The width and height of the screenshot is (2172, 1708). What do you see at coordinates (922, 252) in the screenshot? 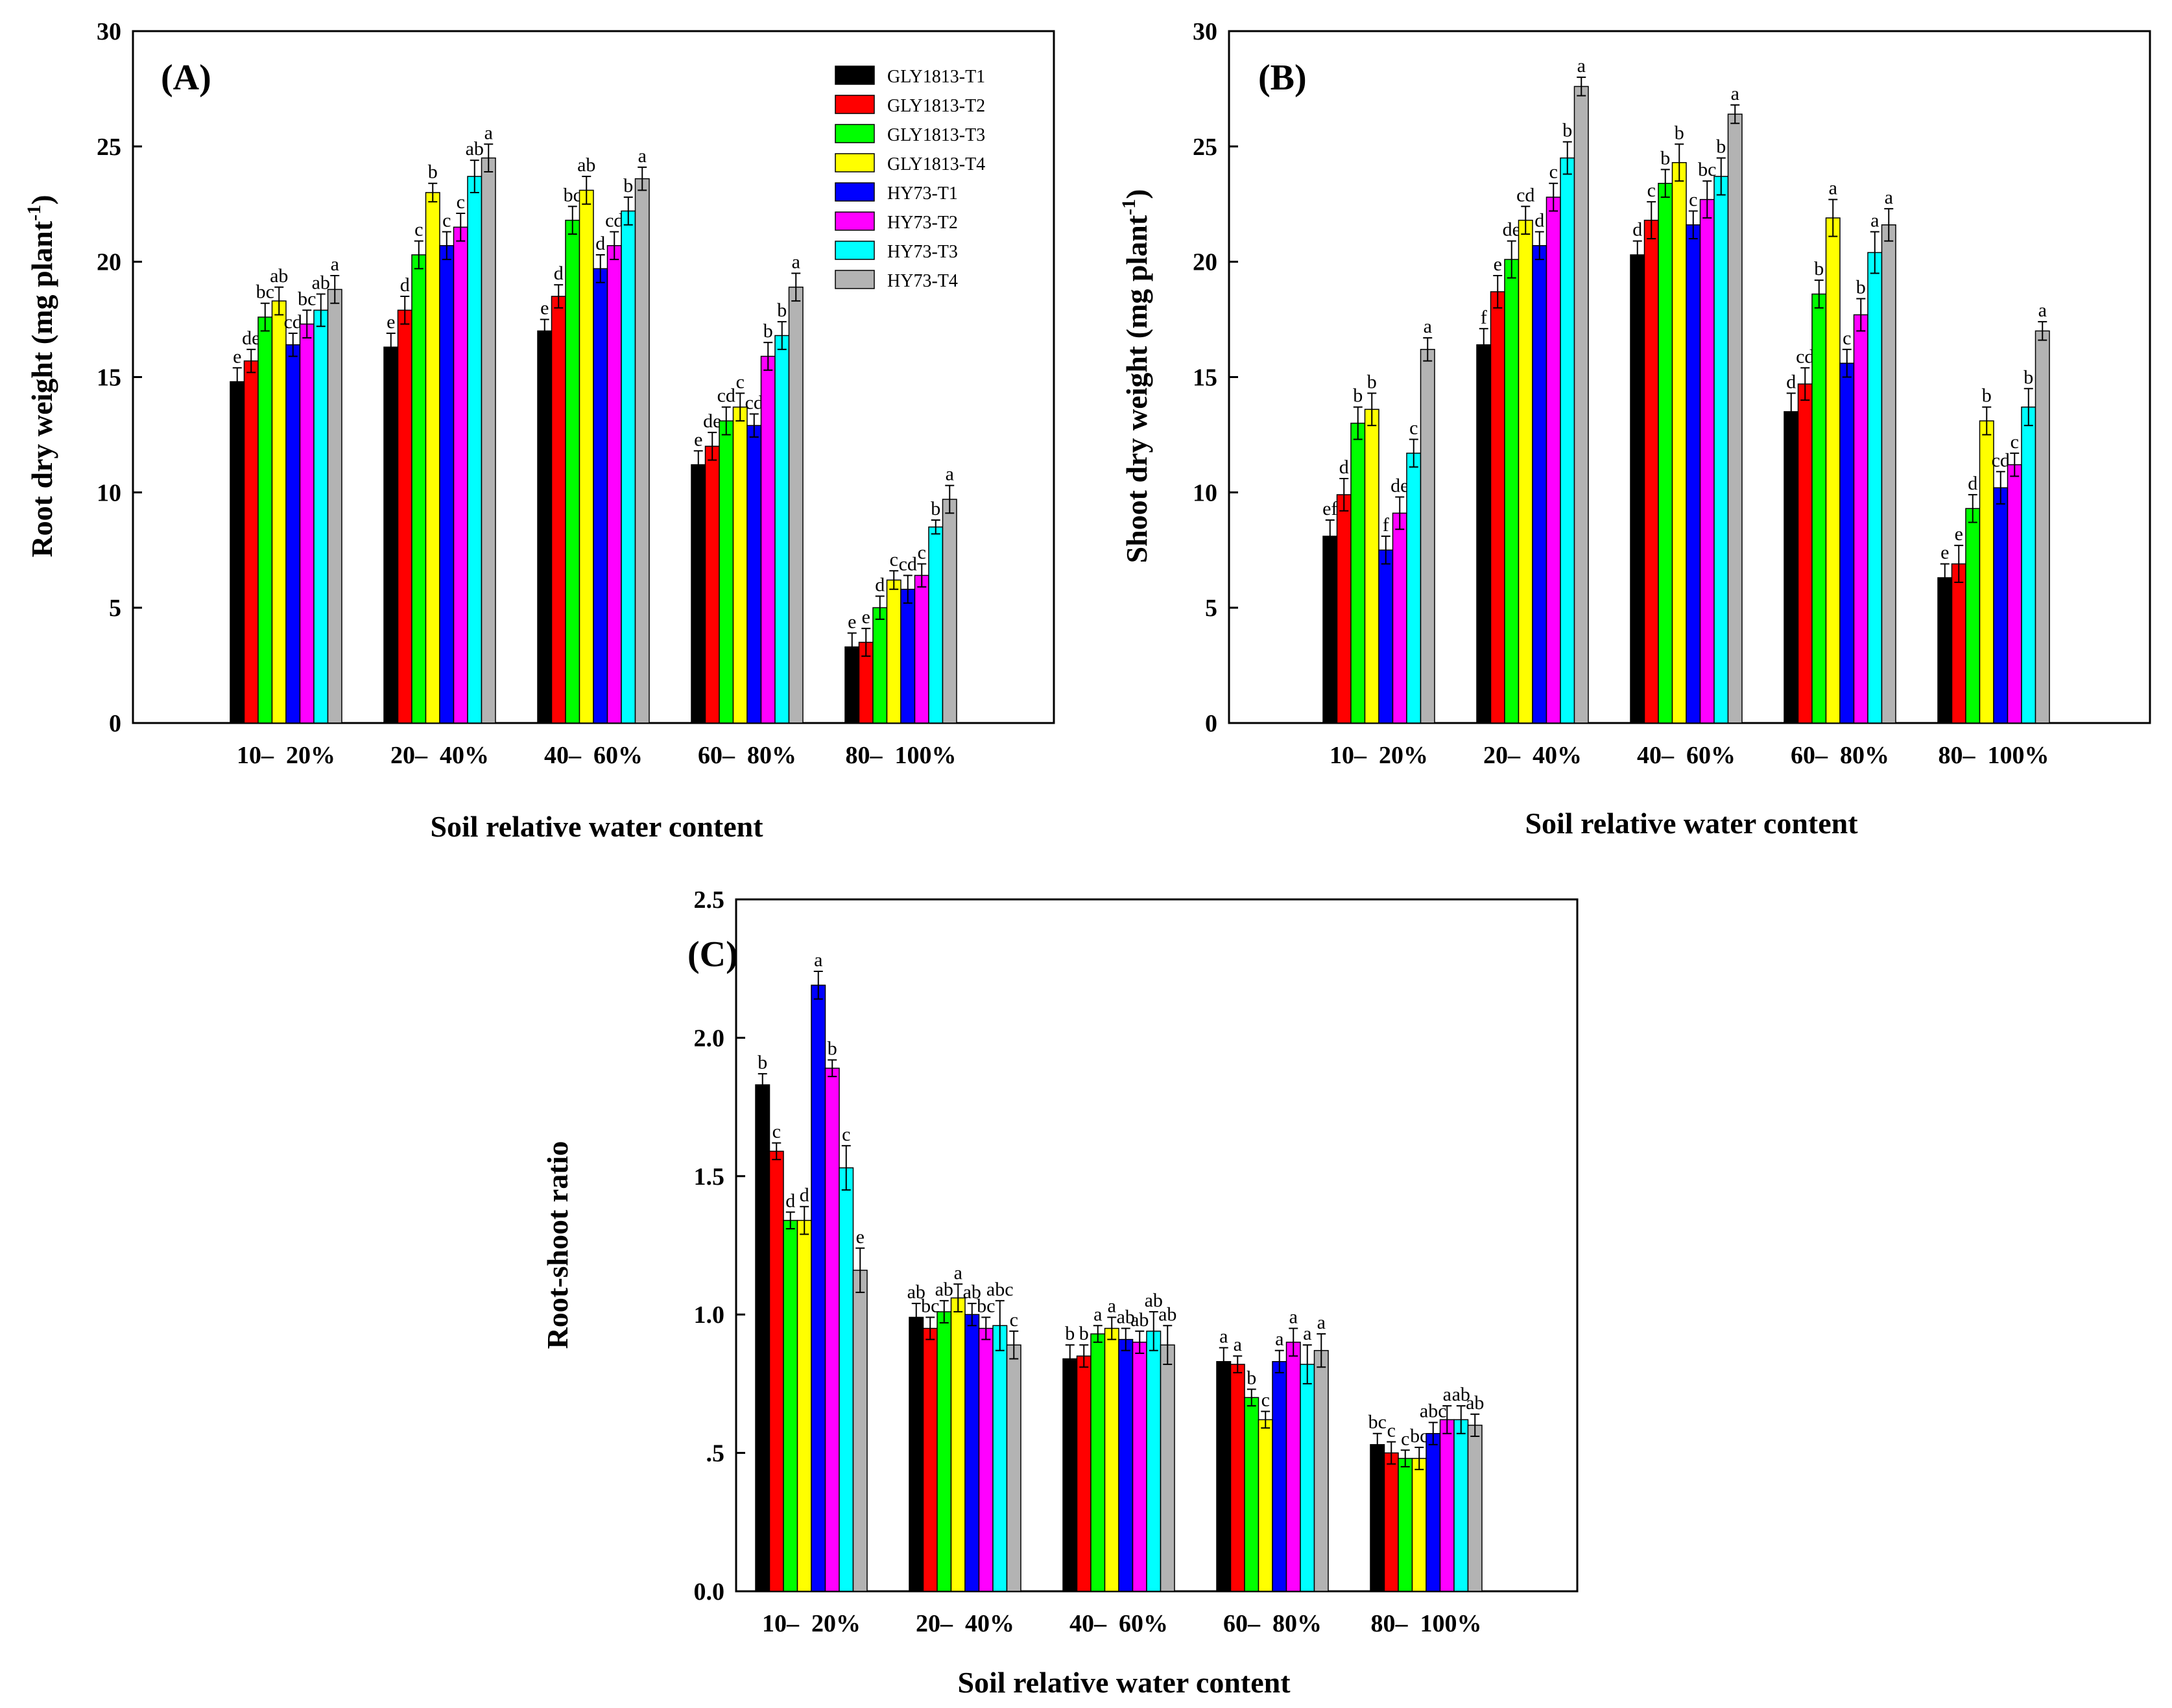
I see `legend-entry: HY73-T3` at bounding box center [922, 252].